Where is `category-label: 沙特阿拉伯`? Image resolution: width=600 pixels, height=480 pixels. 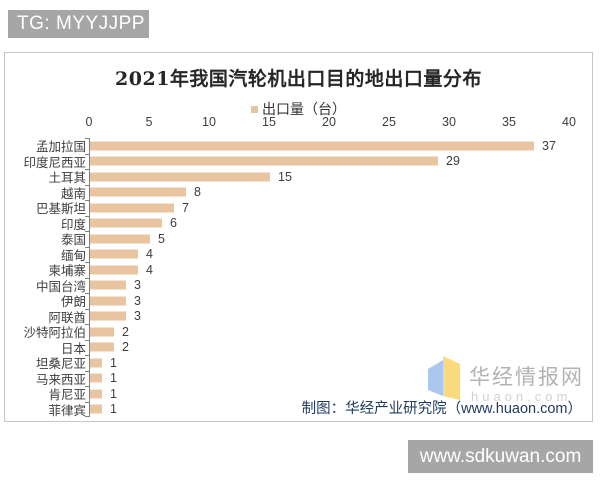 category-label: 沙特阿拉伯 is located at coordinates (54, 333).